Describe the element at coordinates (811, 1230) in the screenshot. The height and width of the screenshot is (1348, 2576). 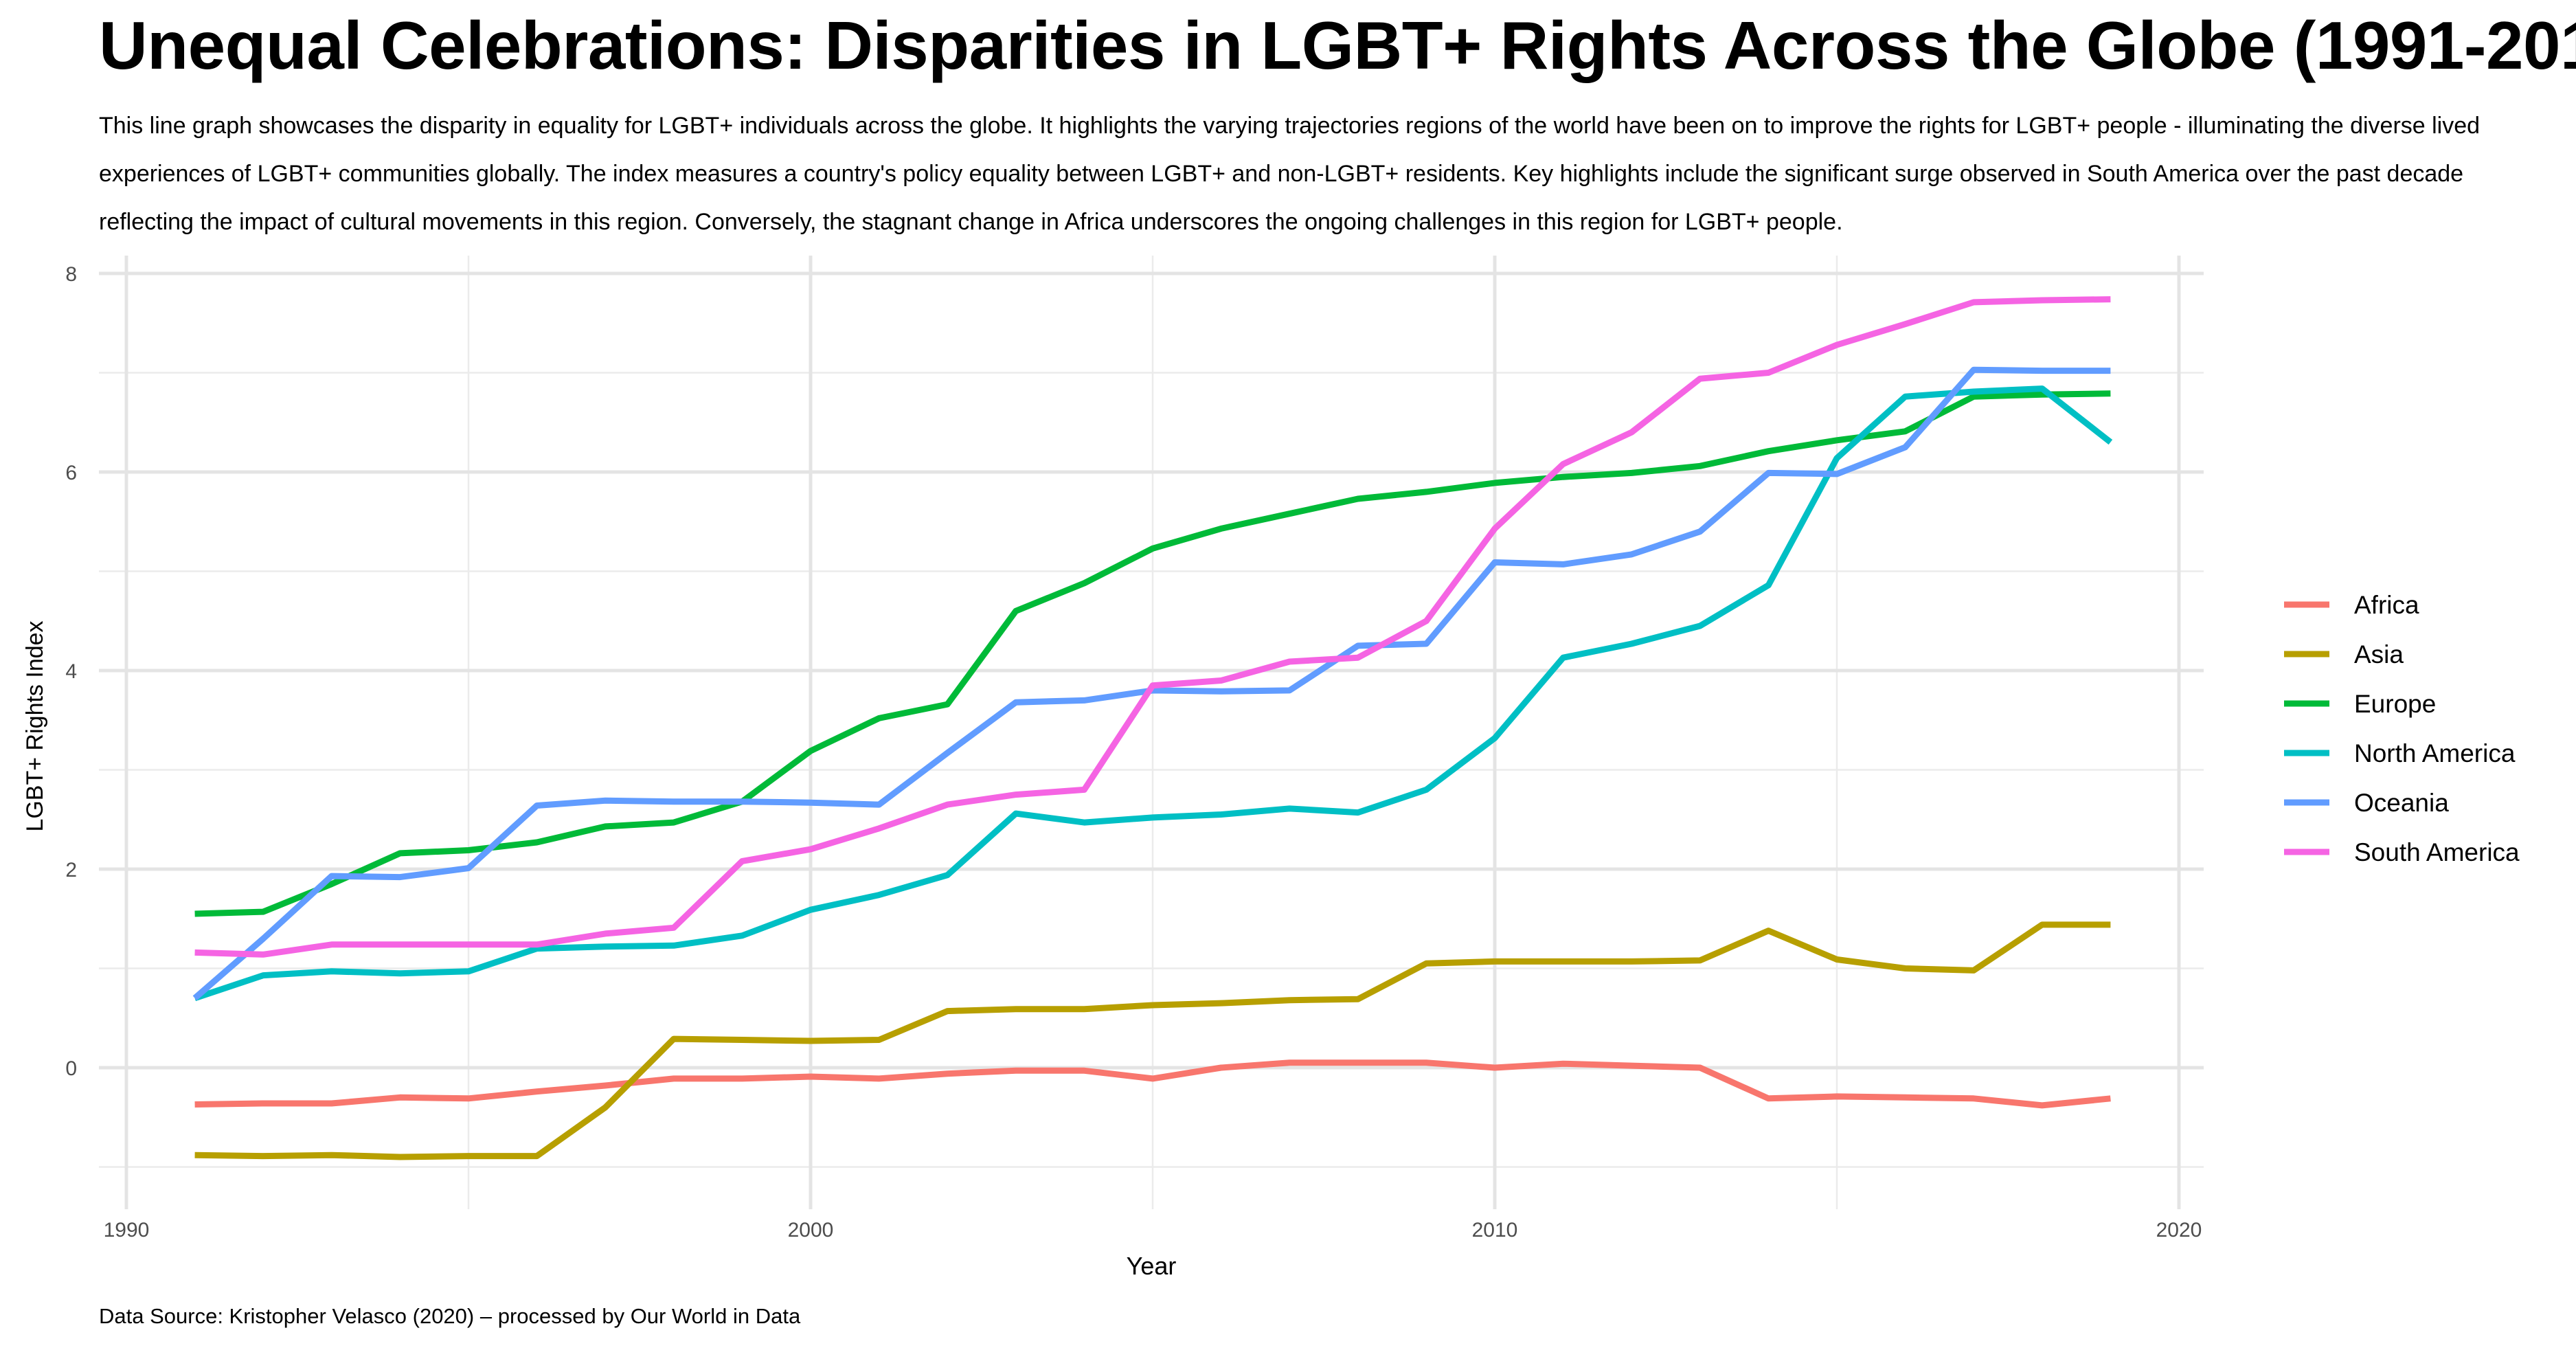
I see `x-tick-label: 2000` at that location.